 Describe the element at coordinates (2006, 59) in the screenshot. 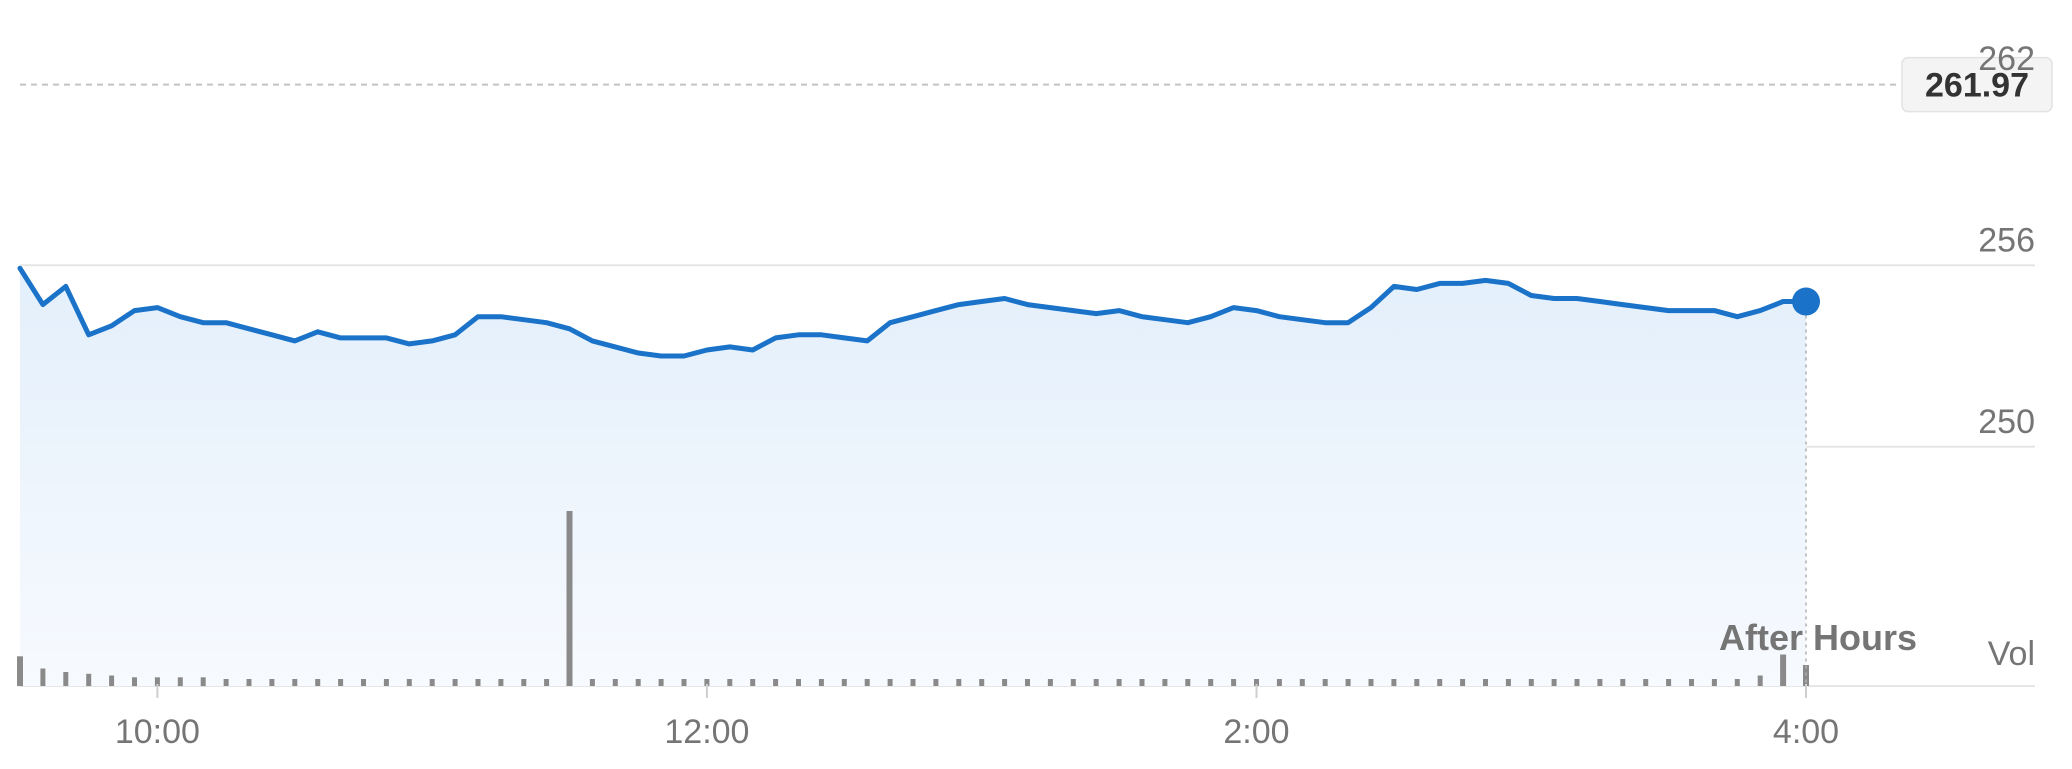

I see `y-tick-label: 262` at that location.